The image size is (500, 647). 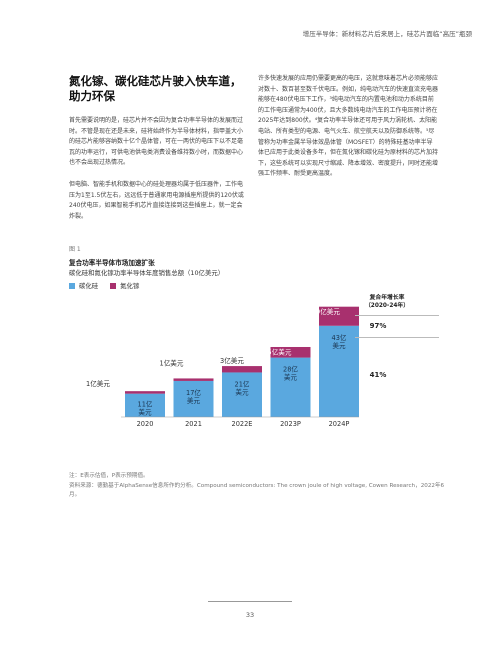 I want to click on bar-value-label-sic: 17亿, so click(x=193, y=392).